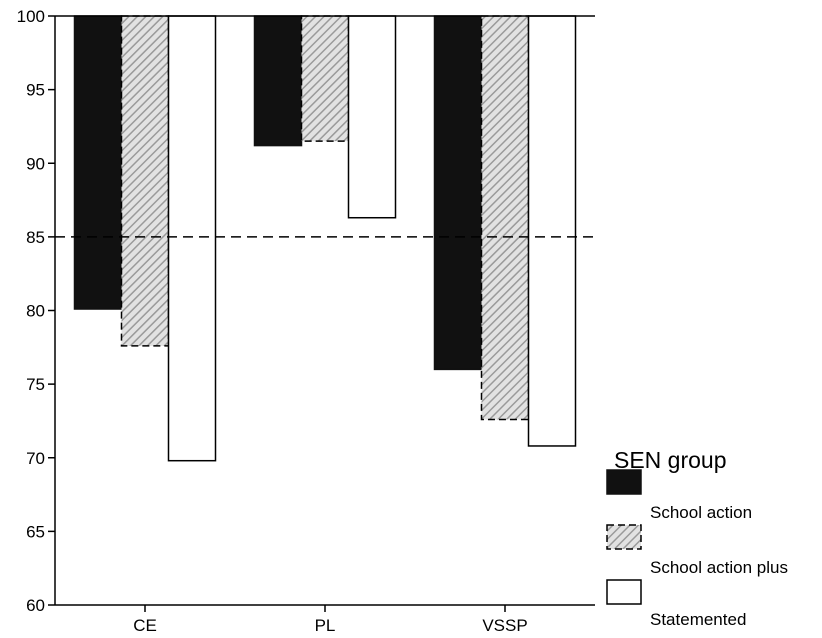 Image resolution: width=822 pixels, height=638 pixels. I want to click on bar-vssp-statemented, so click(552, 231).